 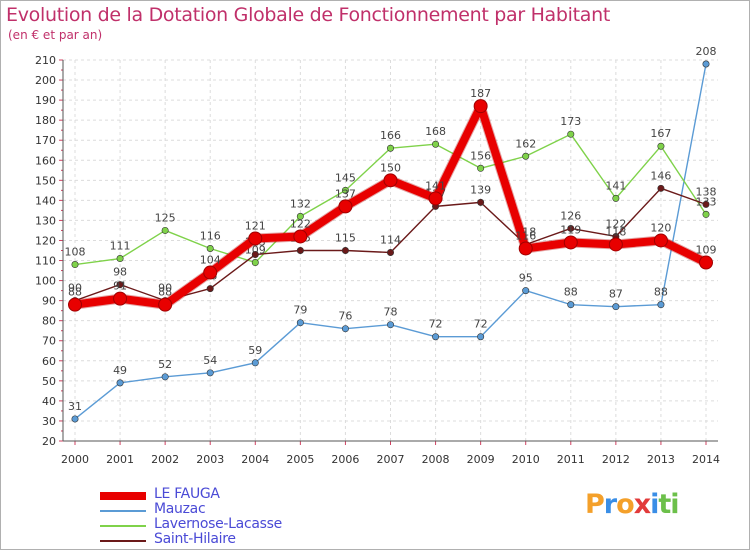 I want to click on data-label: 91, so click(x=120, y=286).